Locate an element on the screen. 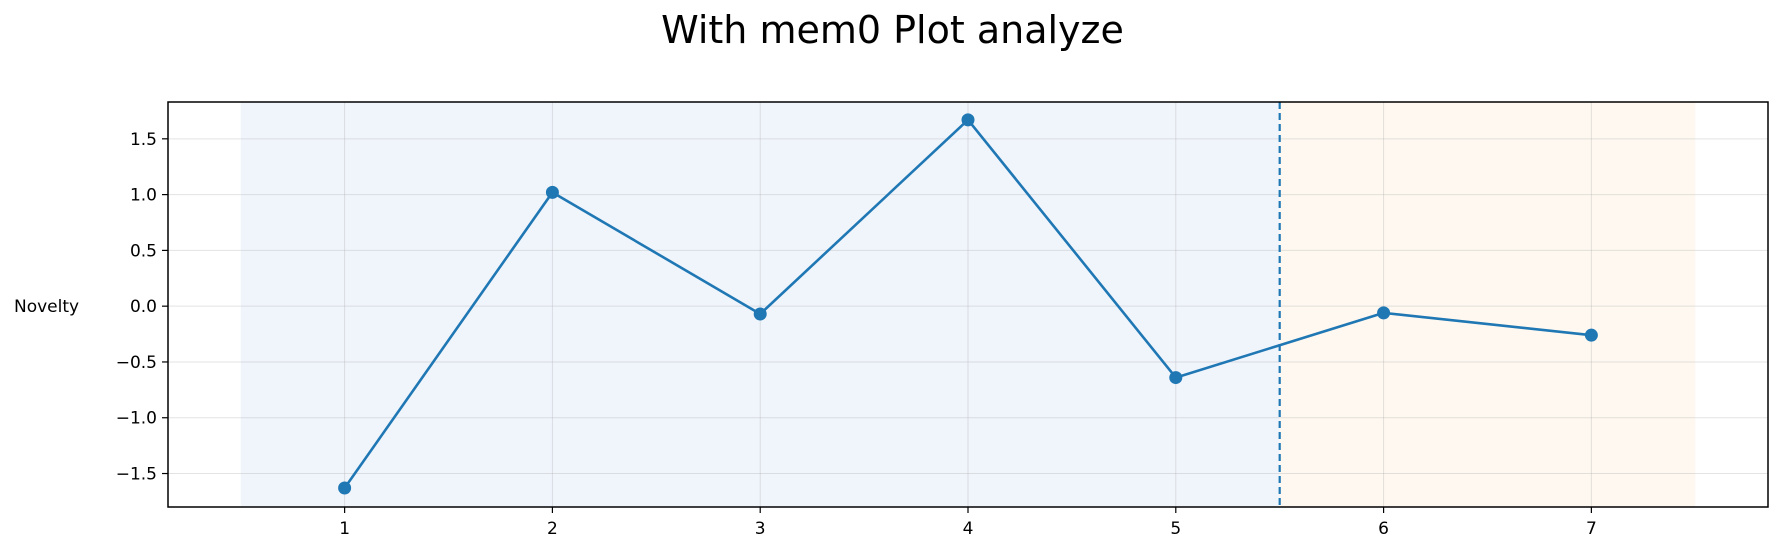 The width and height of the screenshot is (1785, 558). x-tick-label: 4 is located at coordinates (968, 529).